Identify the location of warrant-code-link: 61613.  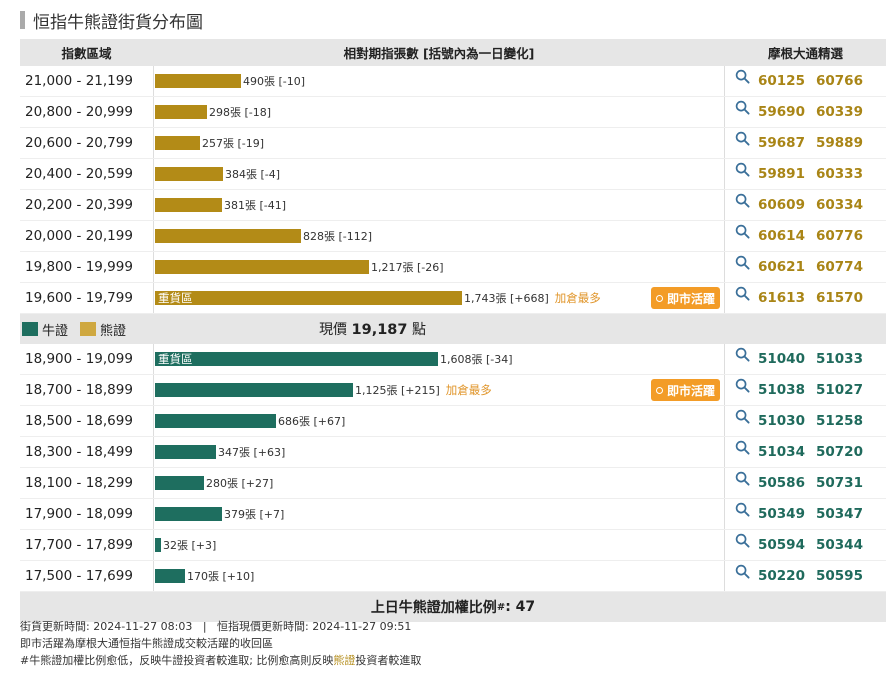
(781, 298).